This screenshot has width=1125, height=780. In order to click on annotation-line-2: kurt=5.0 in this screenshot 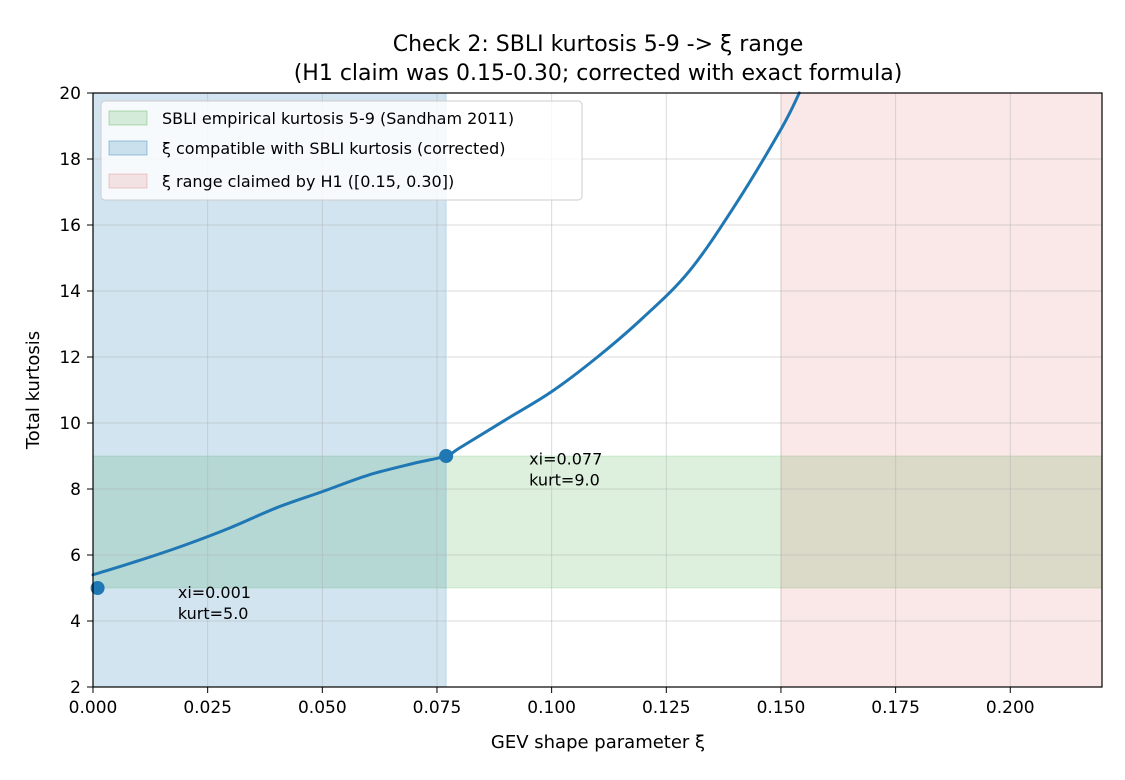, I will do `click(213, 613)`.